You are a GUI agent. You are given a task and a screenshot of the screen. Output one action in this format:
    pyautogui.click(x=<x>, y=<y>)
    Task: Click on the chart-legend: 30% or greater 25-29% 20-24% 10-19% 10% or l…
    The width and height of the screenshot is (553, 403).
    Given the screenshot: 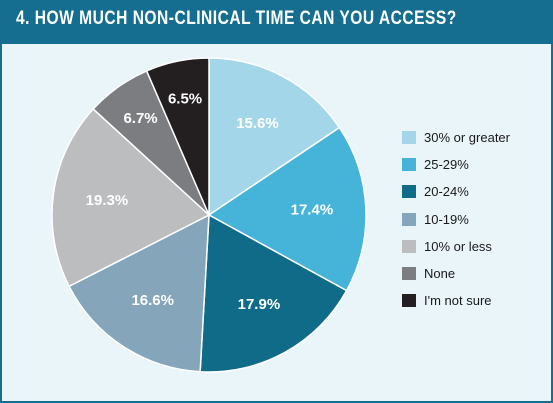 What is the action you would take?
    pyautogui.click(x=456, y=219)
    